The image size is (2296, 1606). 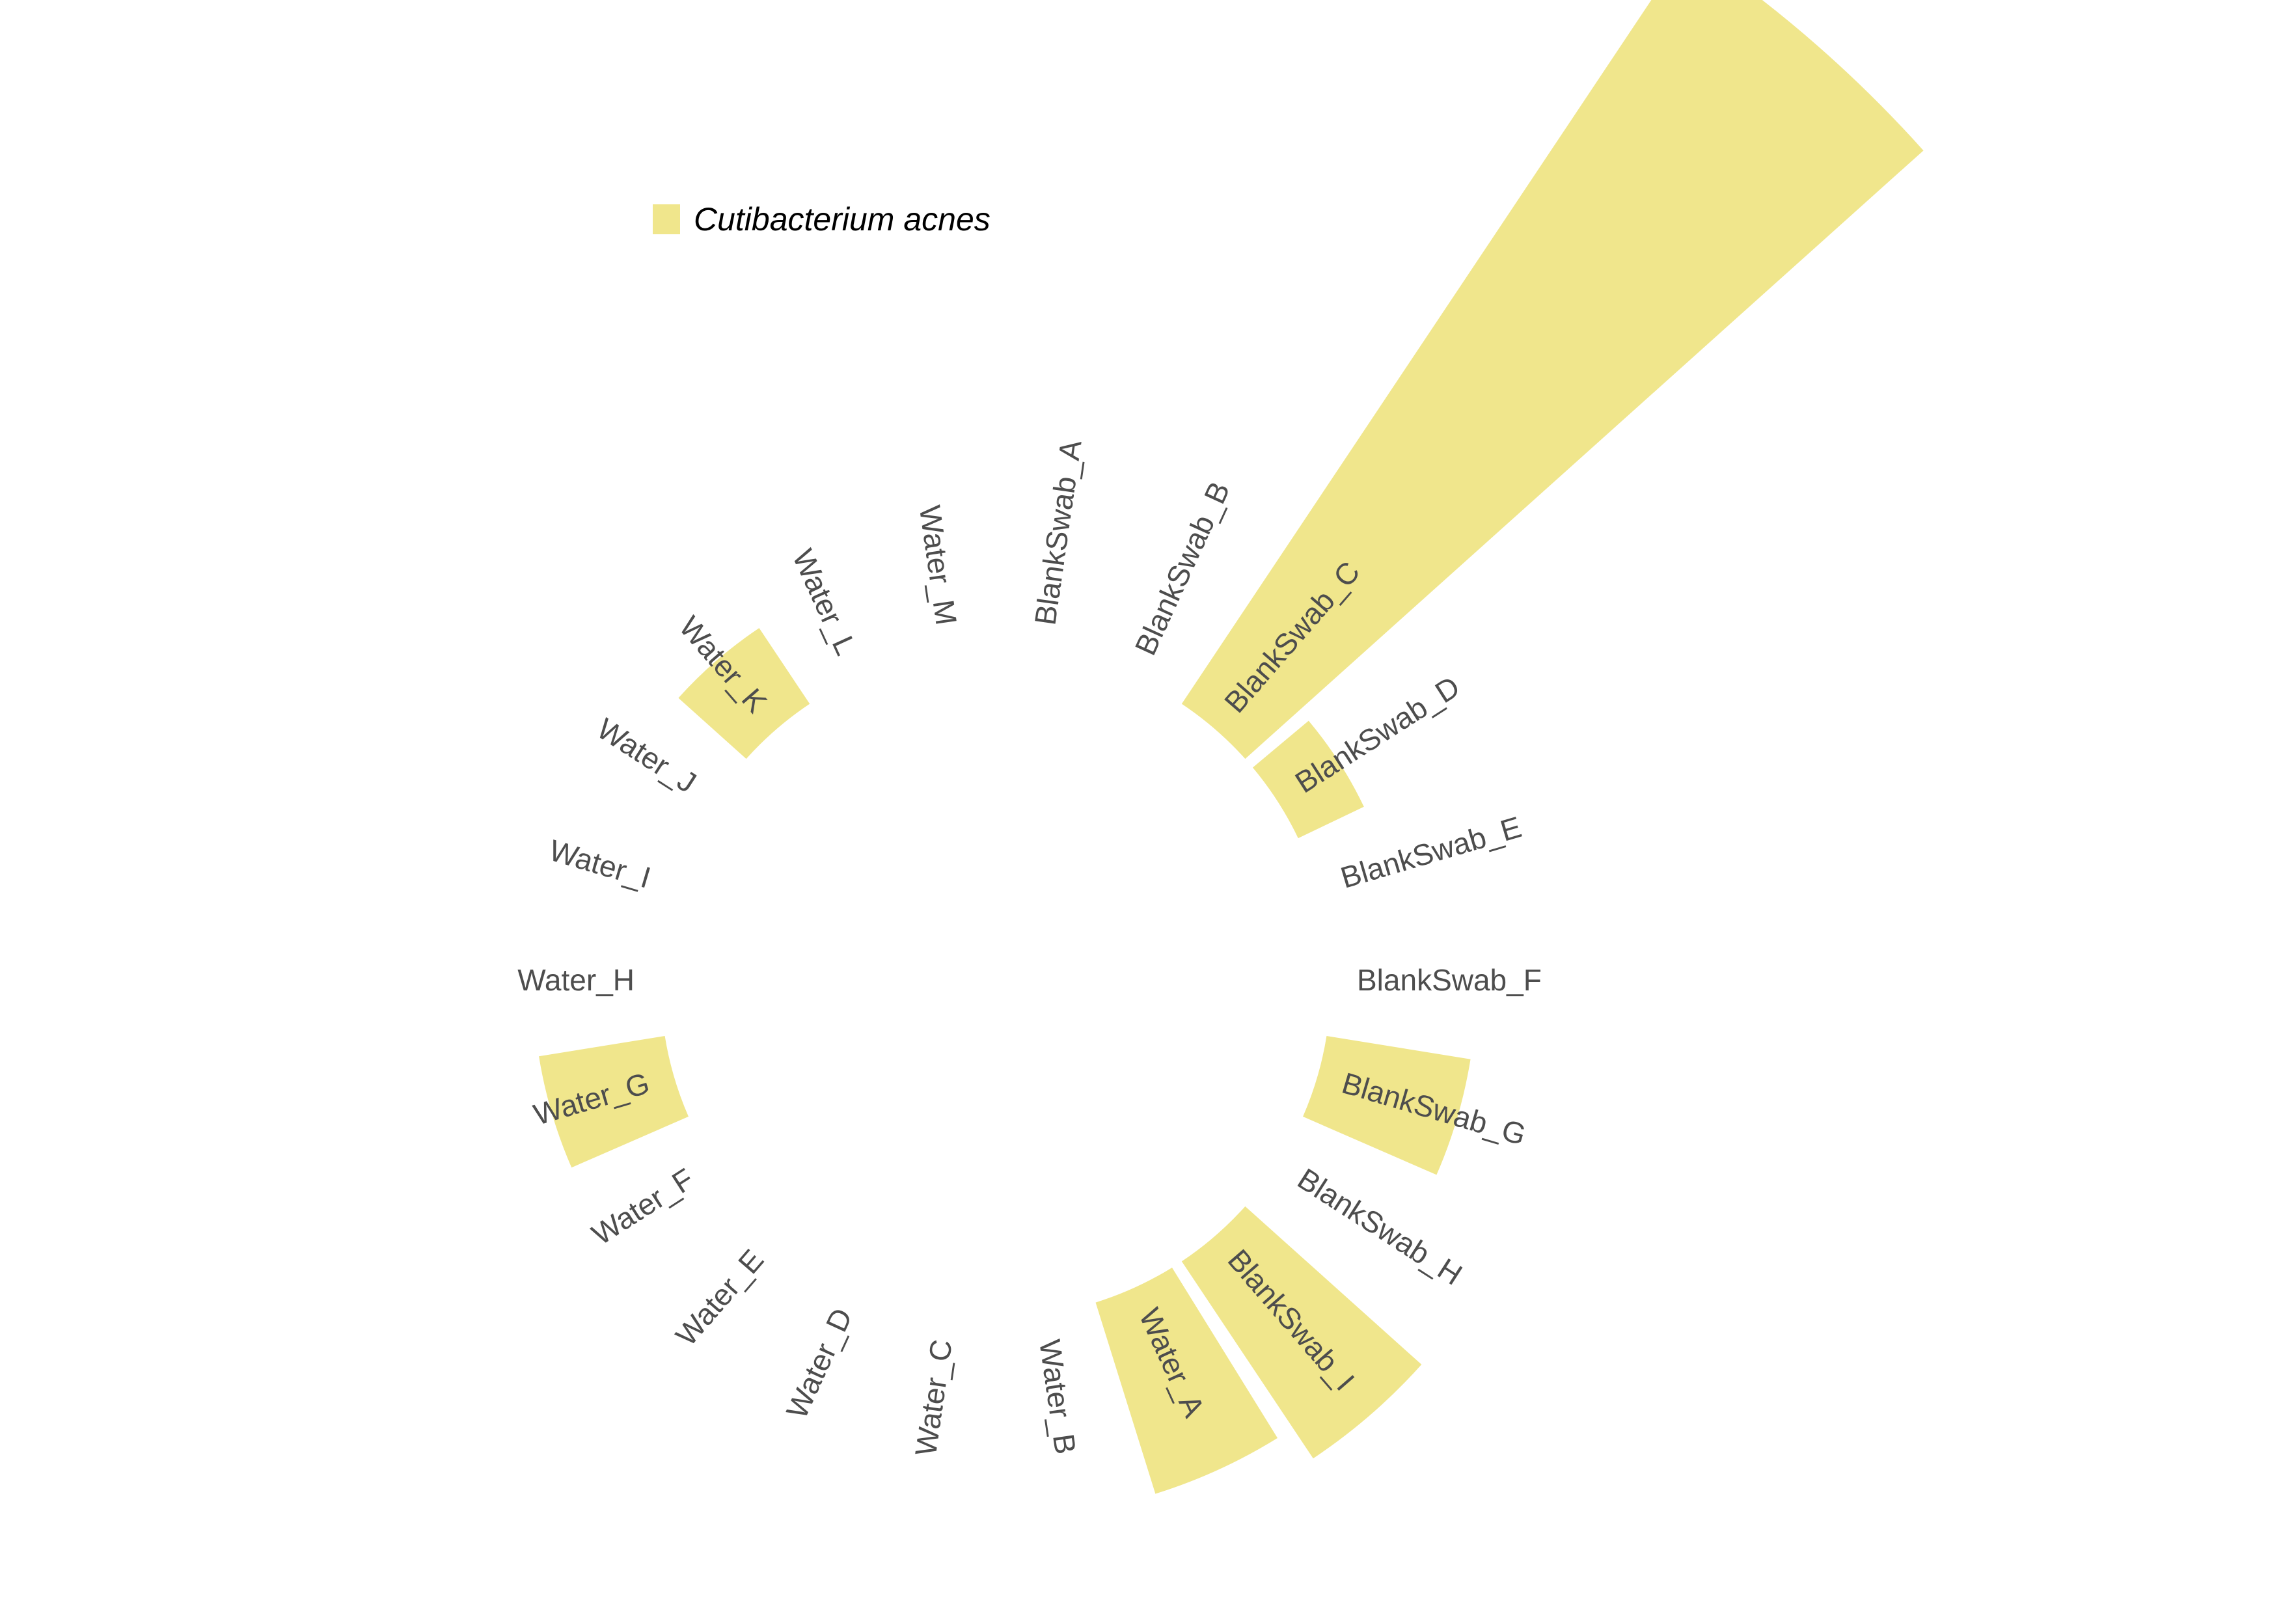 I want to click on bar-water-a, so click(x=1186, y=1381).